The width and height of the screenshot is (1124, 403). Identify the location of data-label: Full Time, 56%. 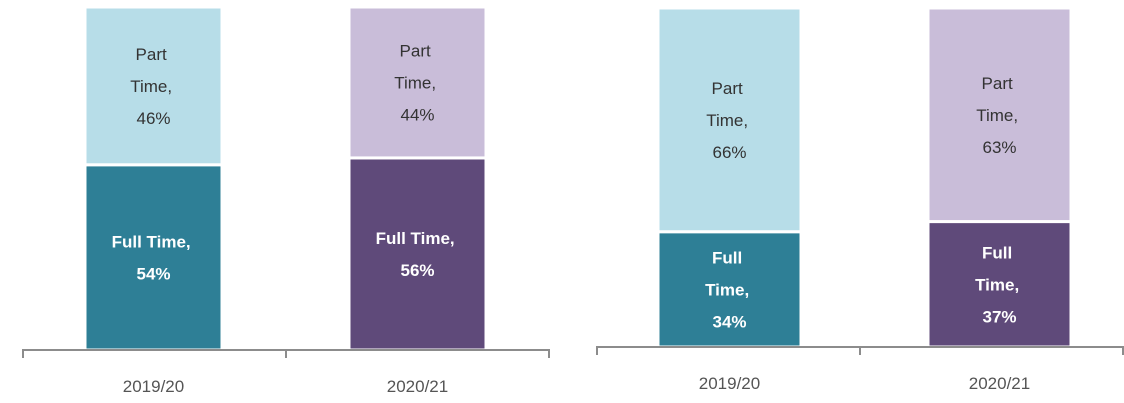
(418, 254).